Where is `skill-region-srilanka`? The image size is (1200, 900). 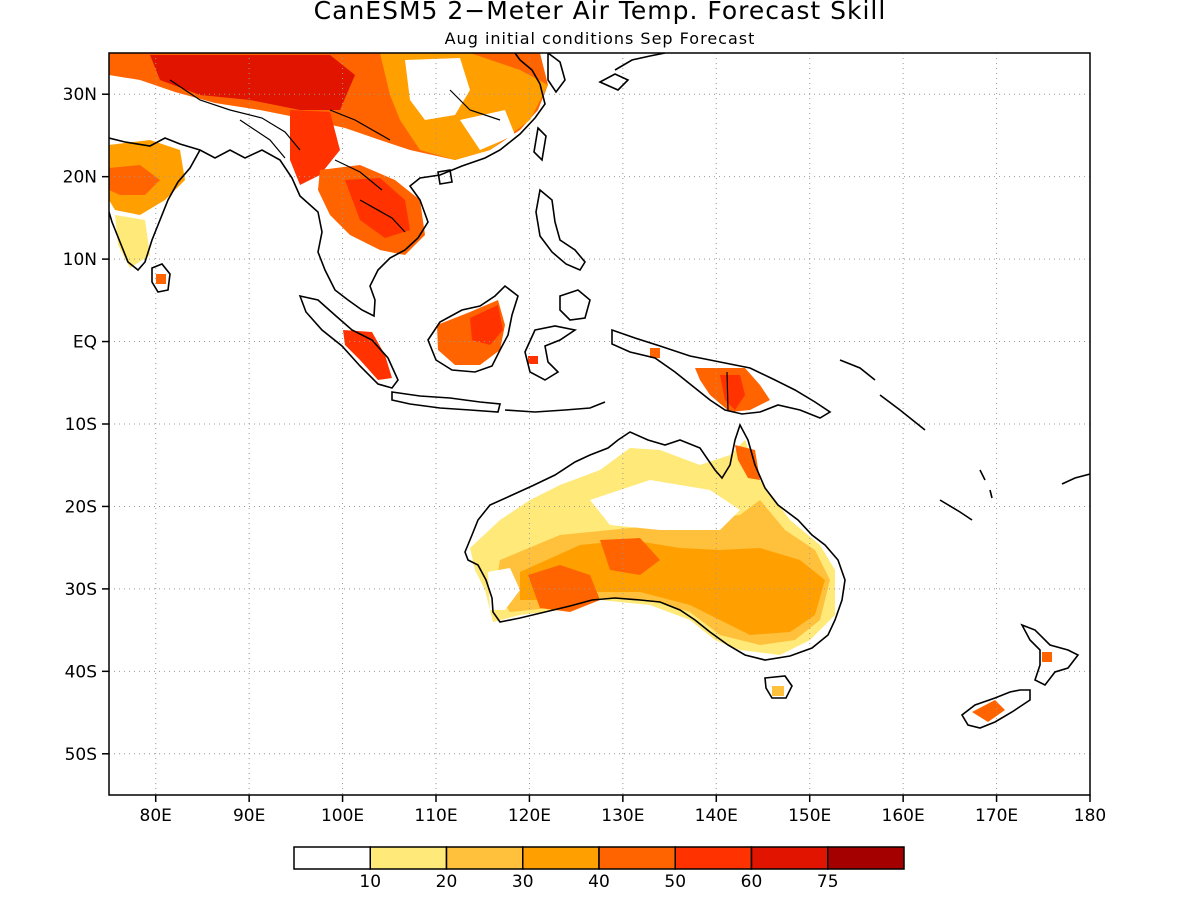 skill-region-srilanka is located at coordinates (161, 279).